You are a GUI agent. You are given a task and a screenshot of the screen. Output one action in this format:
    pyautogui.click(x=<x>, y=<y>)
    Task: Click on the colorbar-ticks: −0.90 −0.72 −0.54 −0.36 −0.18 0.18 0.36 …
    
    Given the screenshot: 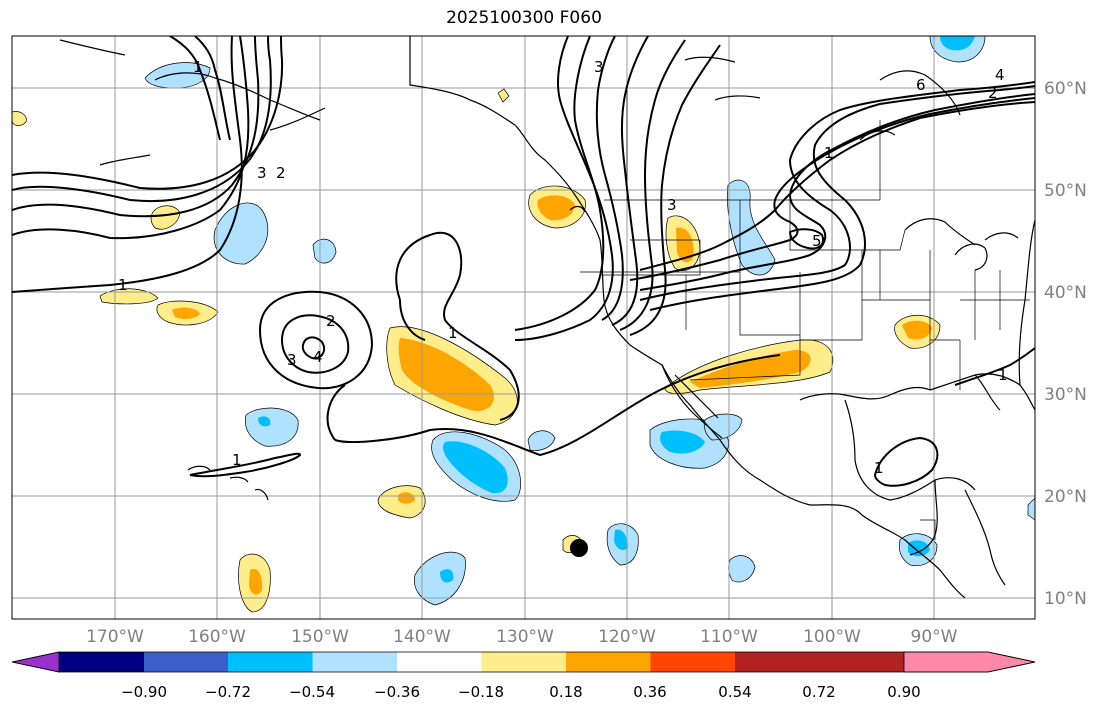 What is the action you would take?
    pyautogui.click(x=521, y=692)
    